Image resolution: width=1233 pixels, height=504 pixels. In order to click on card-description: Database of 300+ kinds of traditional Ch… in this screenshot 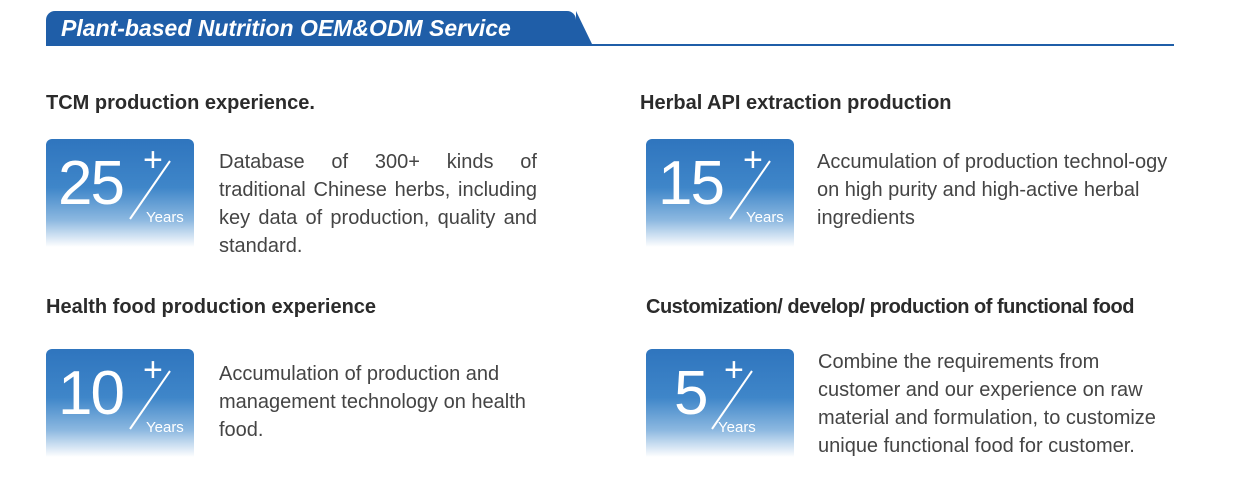, I will do `click(378, 204)`.